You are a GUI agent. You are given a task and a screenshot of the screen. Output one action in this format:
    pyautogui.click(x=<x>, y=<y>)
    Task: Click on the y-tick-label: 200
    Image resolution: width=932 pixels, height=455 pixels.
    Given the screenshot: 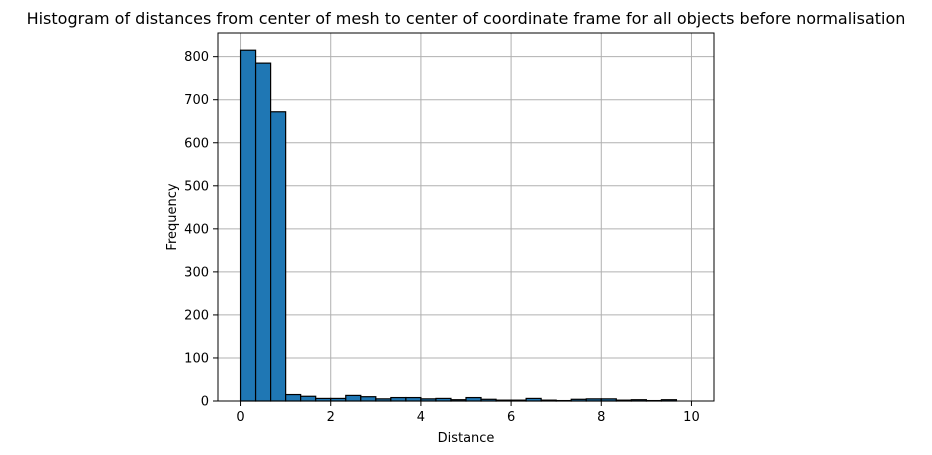 What is the action you would take?
    pyautogui.click(x=196, y=315)
    